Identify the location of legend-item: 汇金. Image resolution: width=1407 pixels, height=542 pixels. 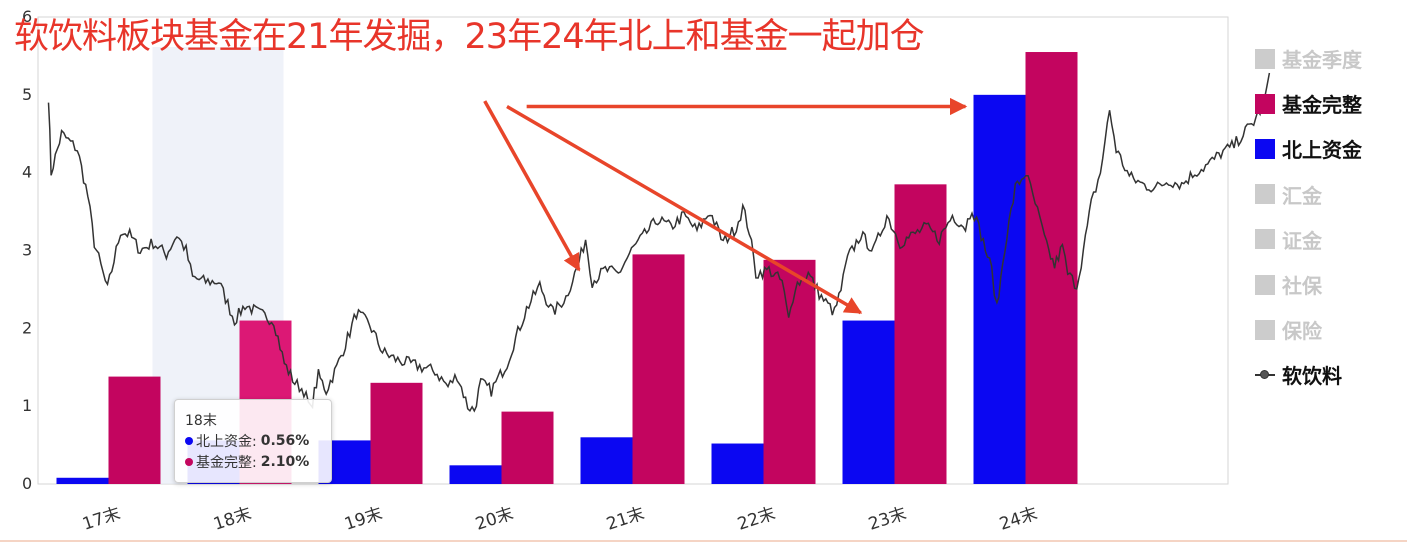
(1308, 194).